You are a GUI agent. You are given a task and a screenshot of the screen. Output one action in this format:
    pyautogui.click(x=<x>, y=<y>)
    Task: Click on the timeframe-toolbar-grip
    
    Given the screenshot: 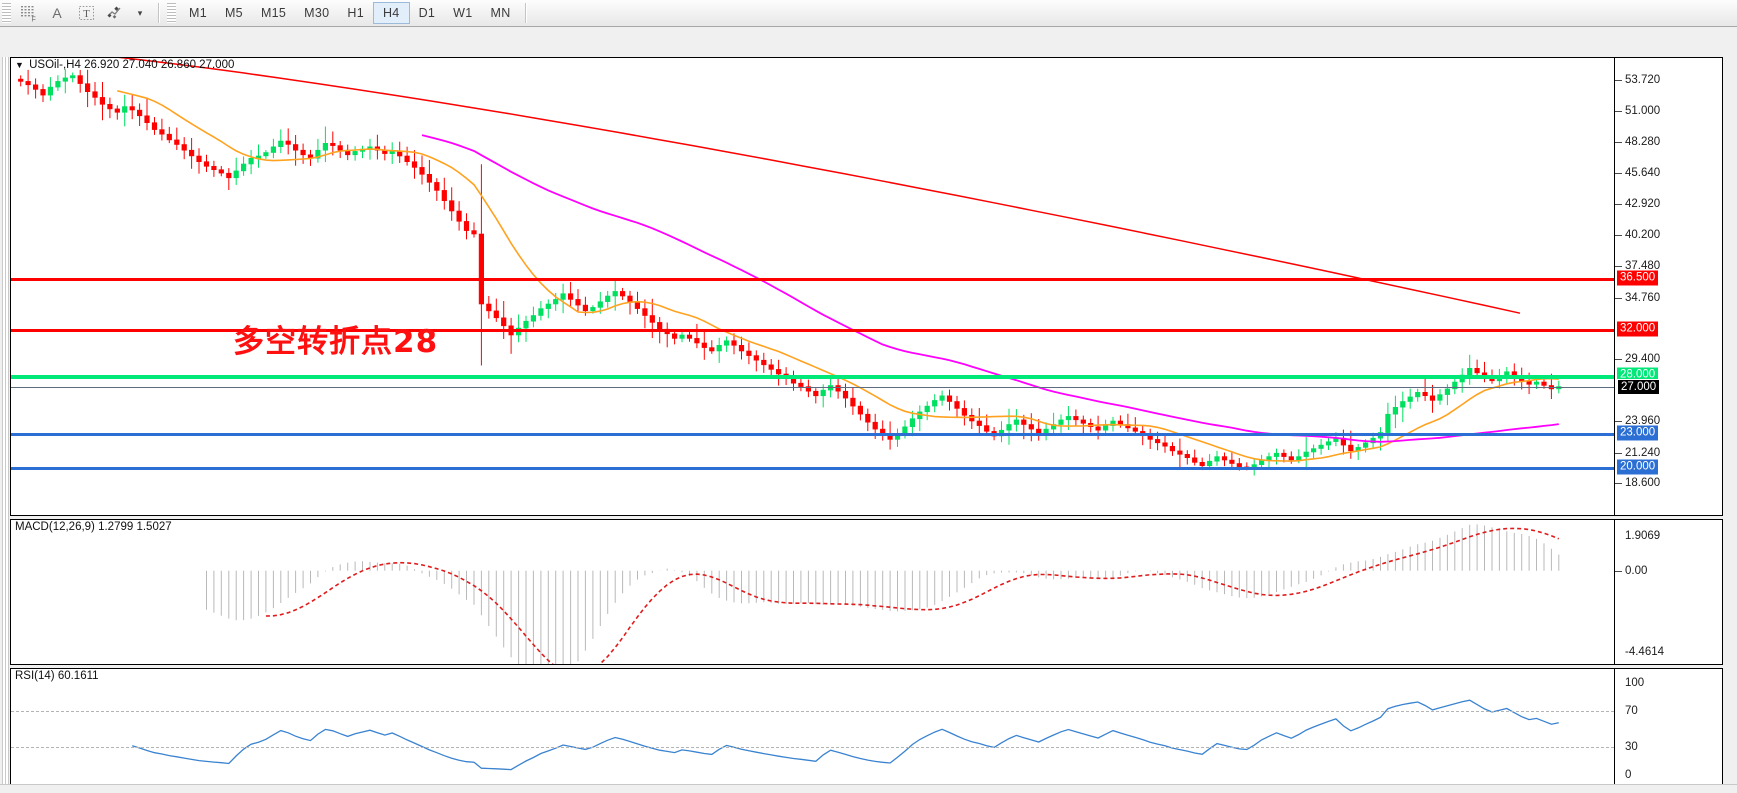 What is the action you would take?
    pyautogui.click(x=171, y=13)
    